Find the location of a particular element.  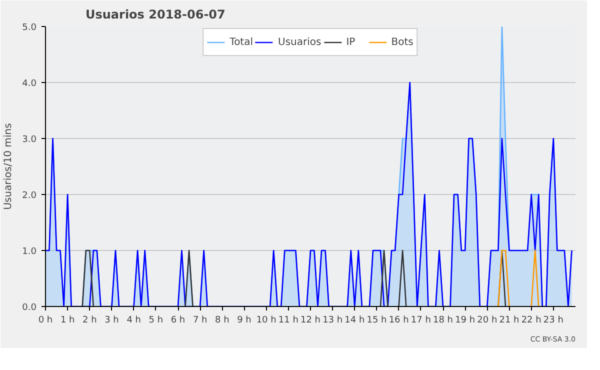

y-tick-label: 0.0 is located at coordinates (29, 308).